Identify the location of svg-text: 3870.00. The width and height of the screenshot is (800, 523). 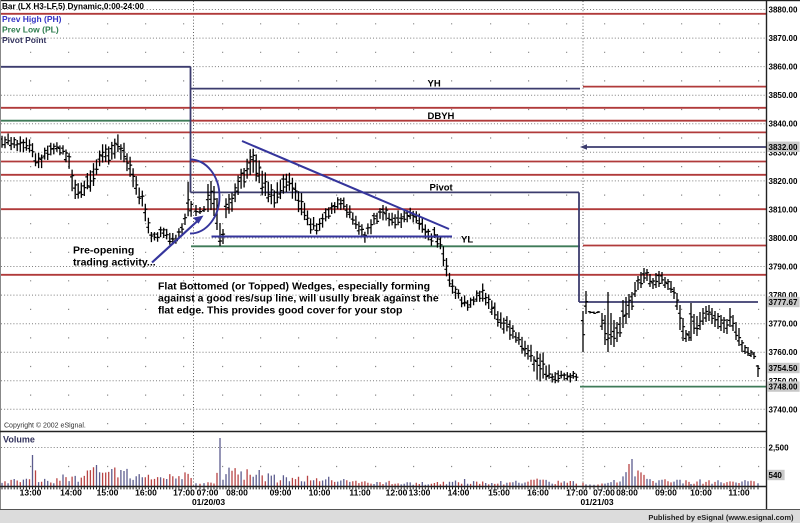
(783, 38).